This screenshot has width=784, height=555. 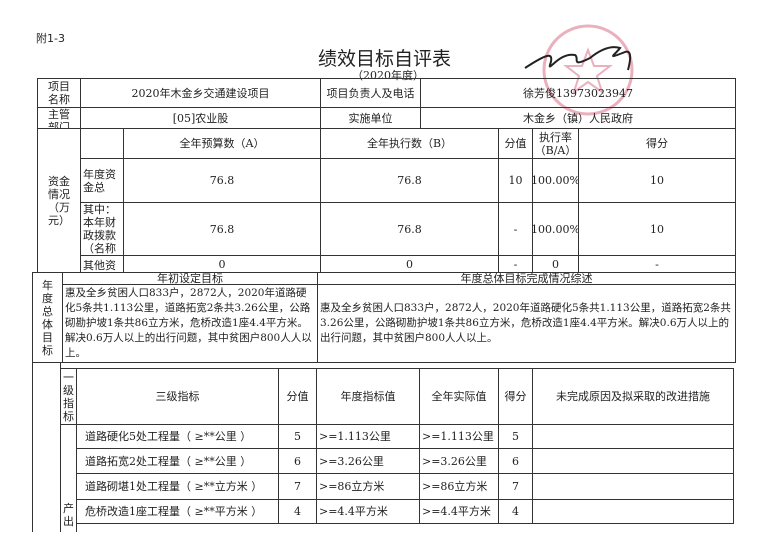 I want to click on indicator-actual: >=4.4平方米, so click(x=459, y=511).